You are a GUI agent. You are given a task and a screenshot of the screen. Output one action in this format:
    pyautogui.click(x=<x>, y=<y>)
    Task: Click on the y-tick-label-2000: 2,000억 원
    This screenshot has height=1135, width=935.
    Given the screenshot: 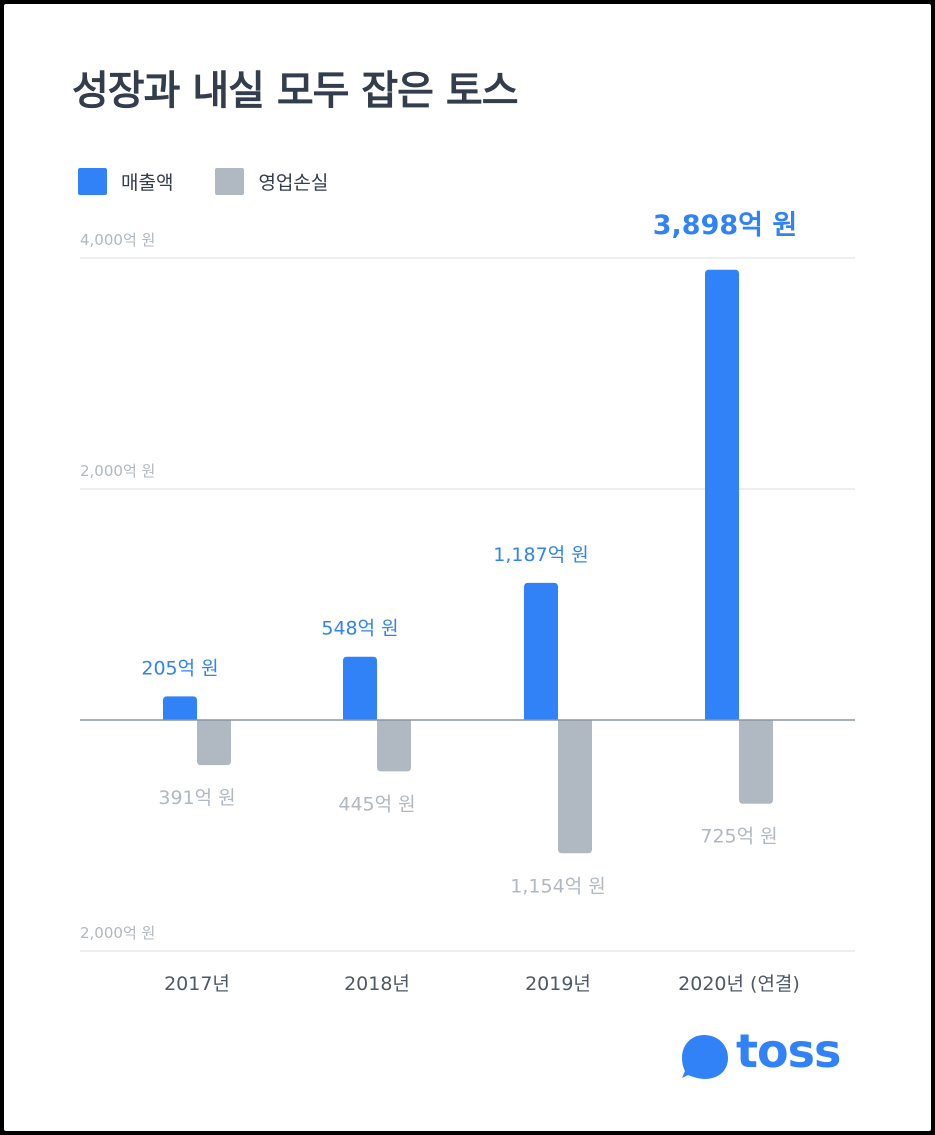 What is the action you would take?
    pyautogui.click(x=117, y=471)
    